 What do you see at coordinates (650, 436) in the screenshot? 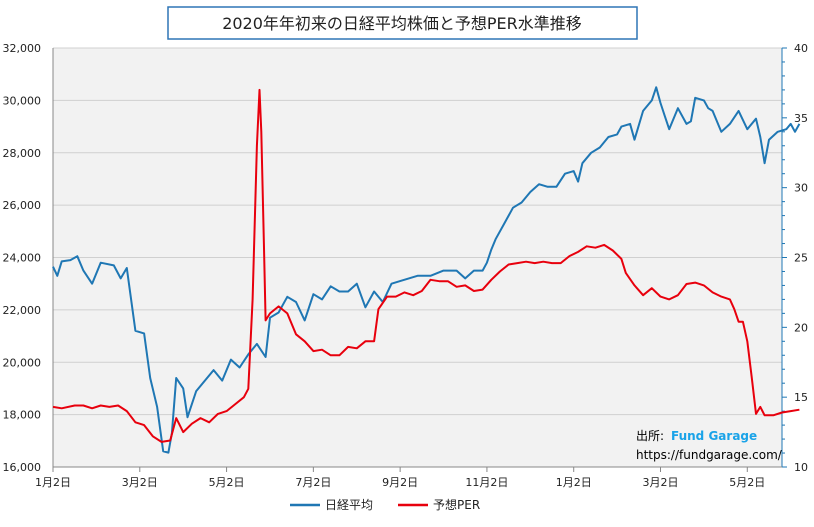
I see `source-label: 出所:` at bounding box center [650, 436].